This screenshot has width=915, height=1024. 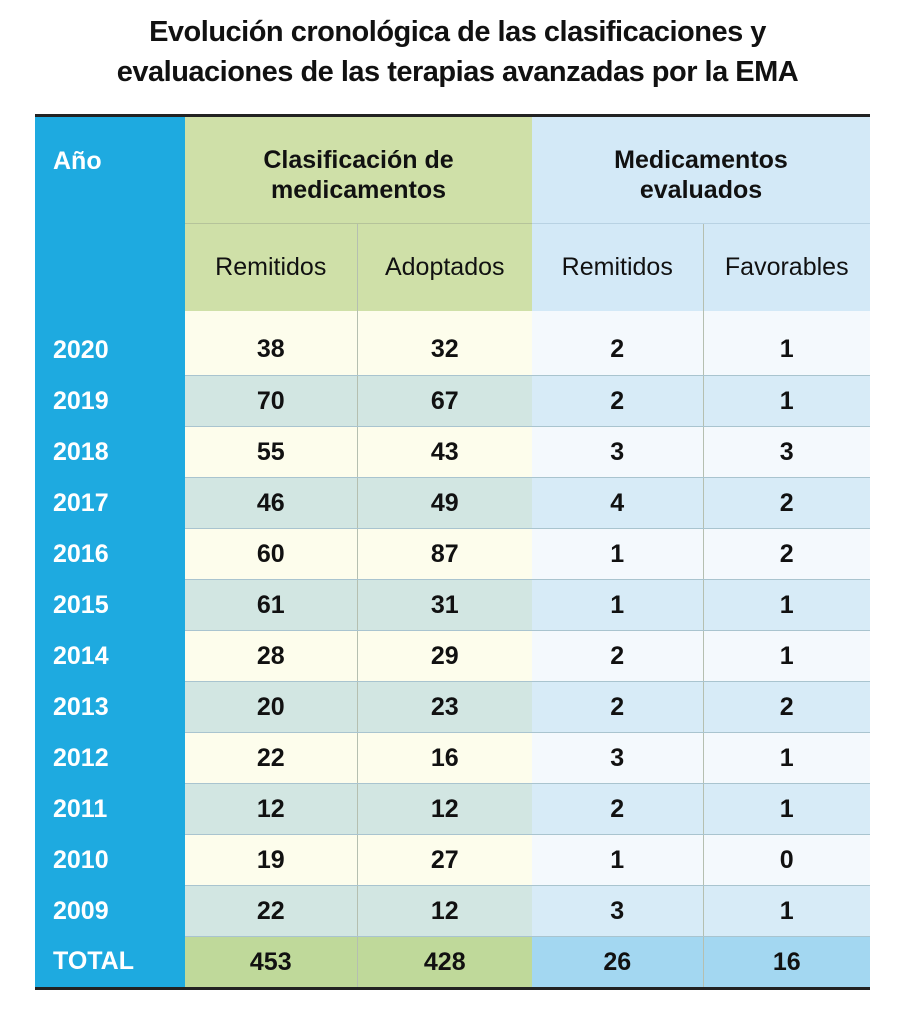 What do you see at coordinates (110, 758) in the screenshot?
I see `year-cell: 2012` at bounding box center [110, 758].